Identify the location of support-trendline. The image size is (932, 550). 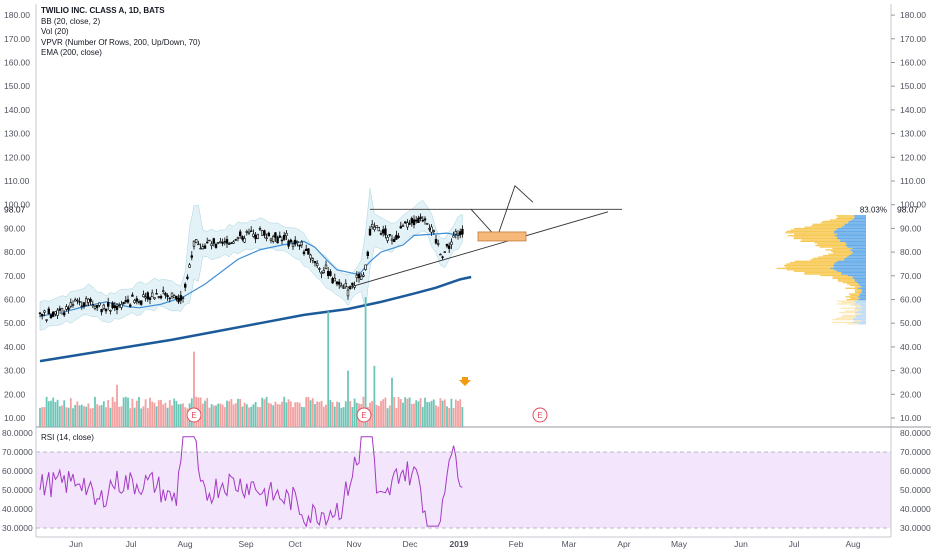
(478, 250).